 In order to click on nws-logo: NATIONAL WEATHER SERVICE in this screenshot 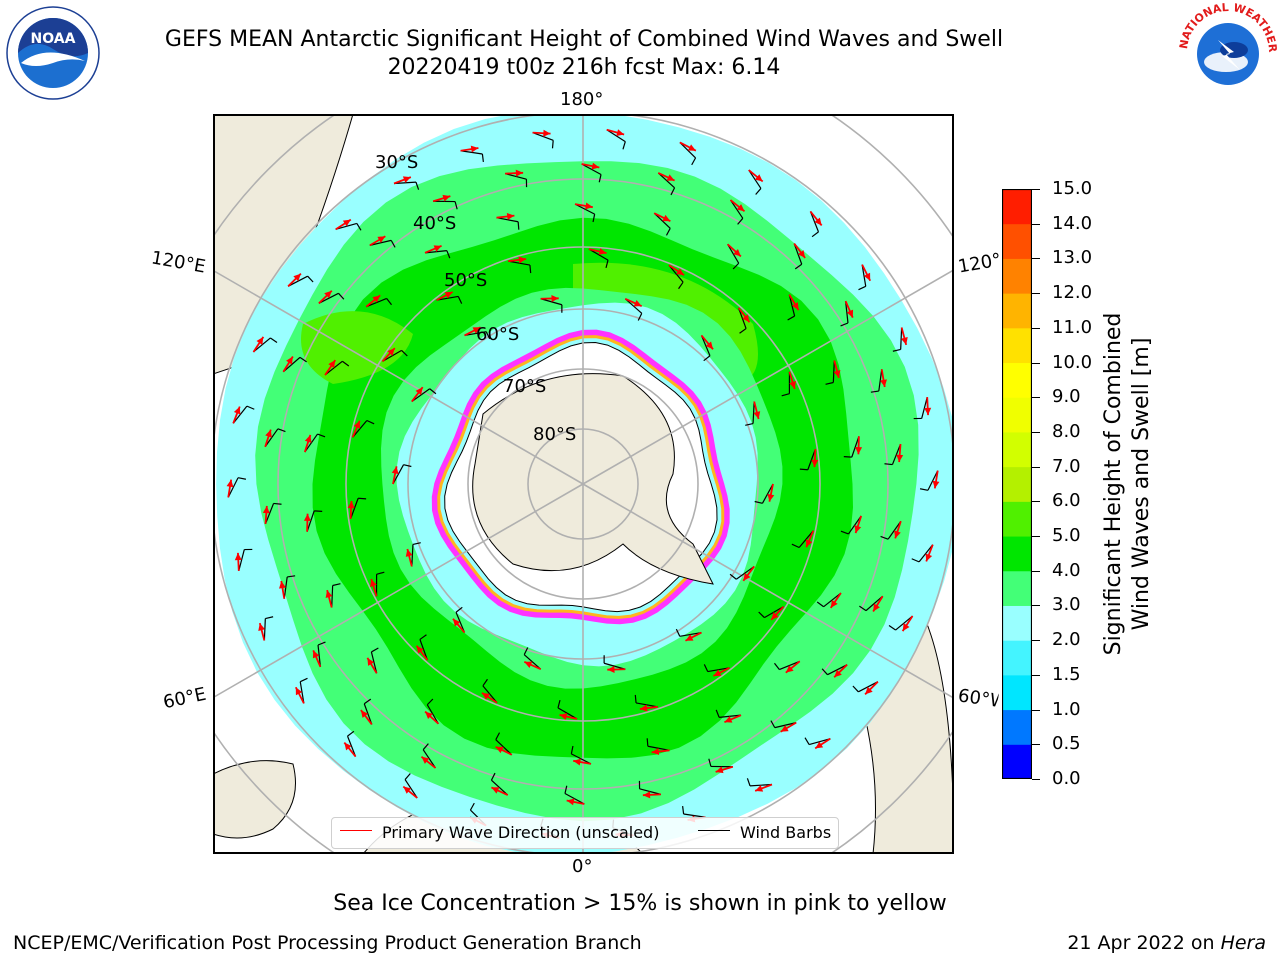, I will do `click(1226, 51)`.